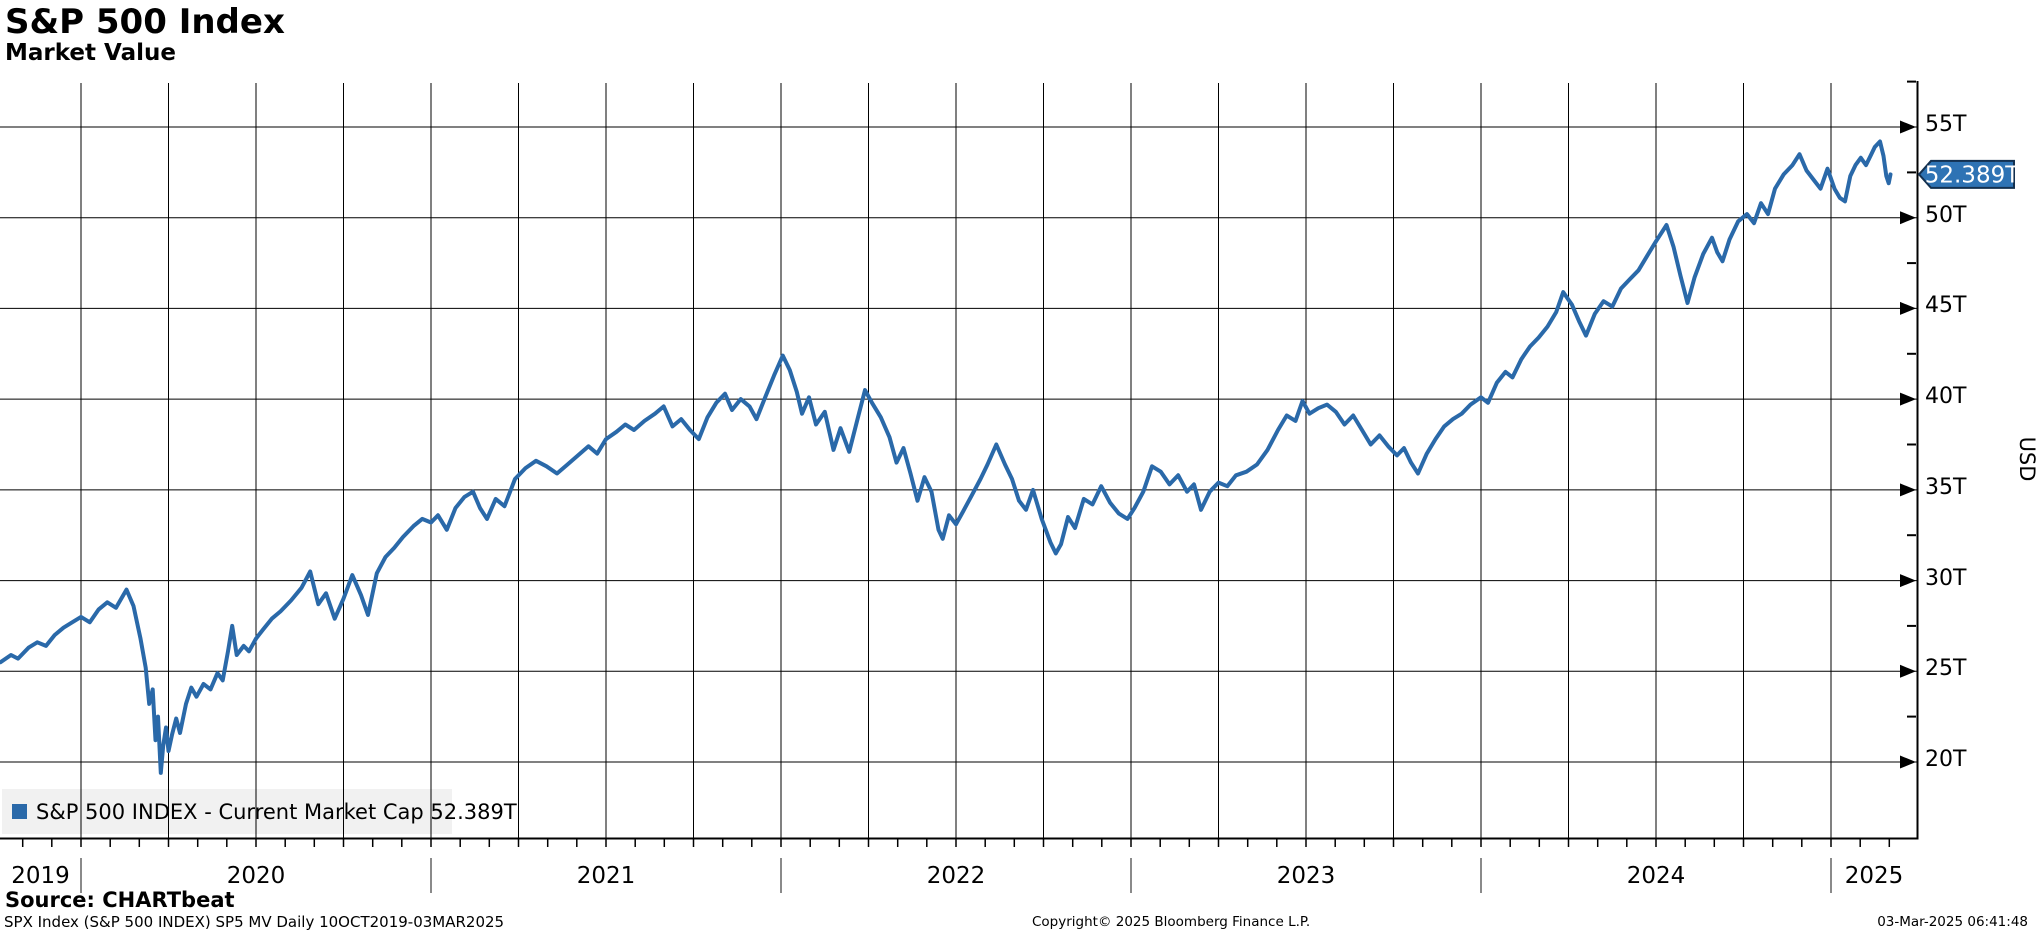 Image resolution: width=2041 pixels, height=932 pixels. What do you see at coordinates (90, 53) in the screenshot?
I see `page-subtitle: Market Value` at bounding box center [90, 53].